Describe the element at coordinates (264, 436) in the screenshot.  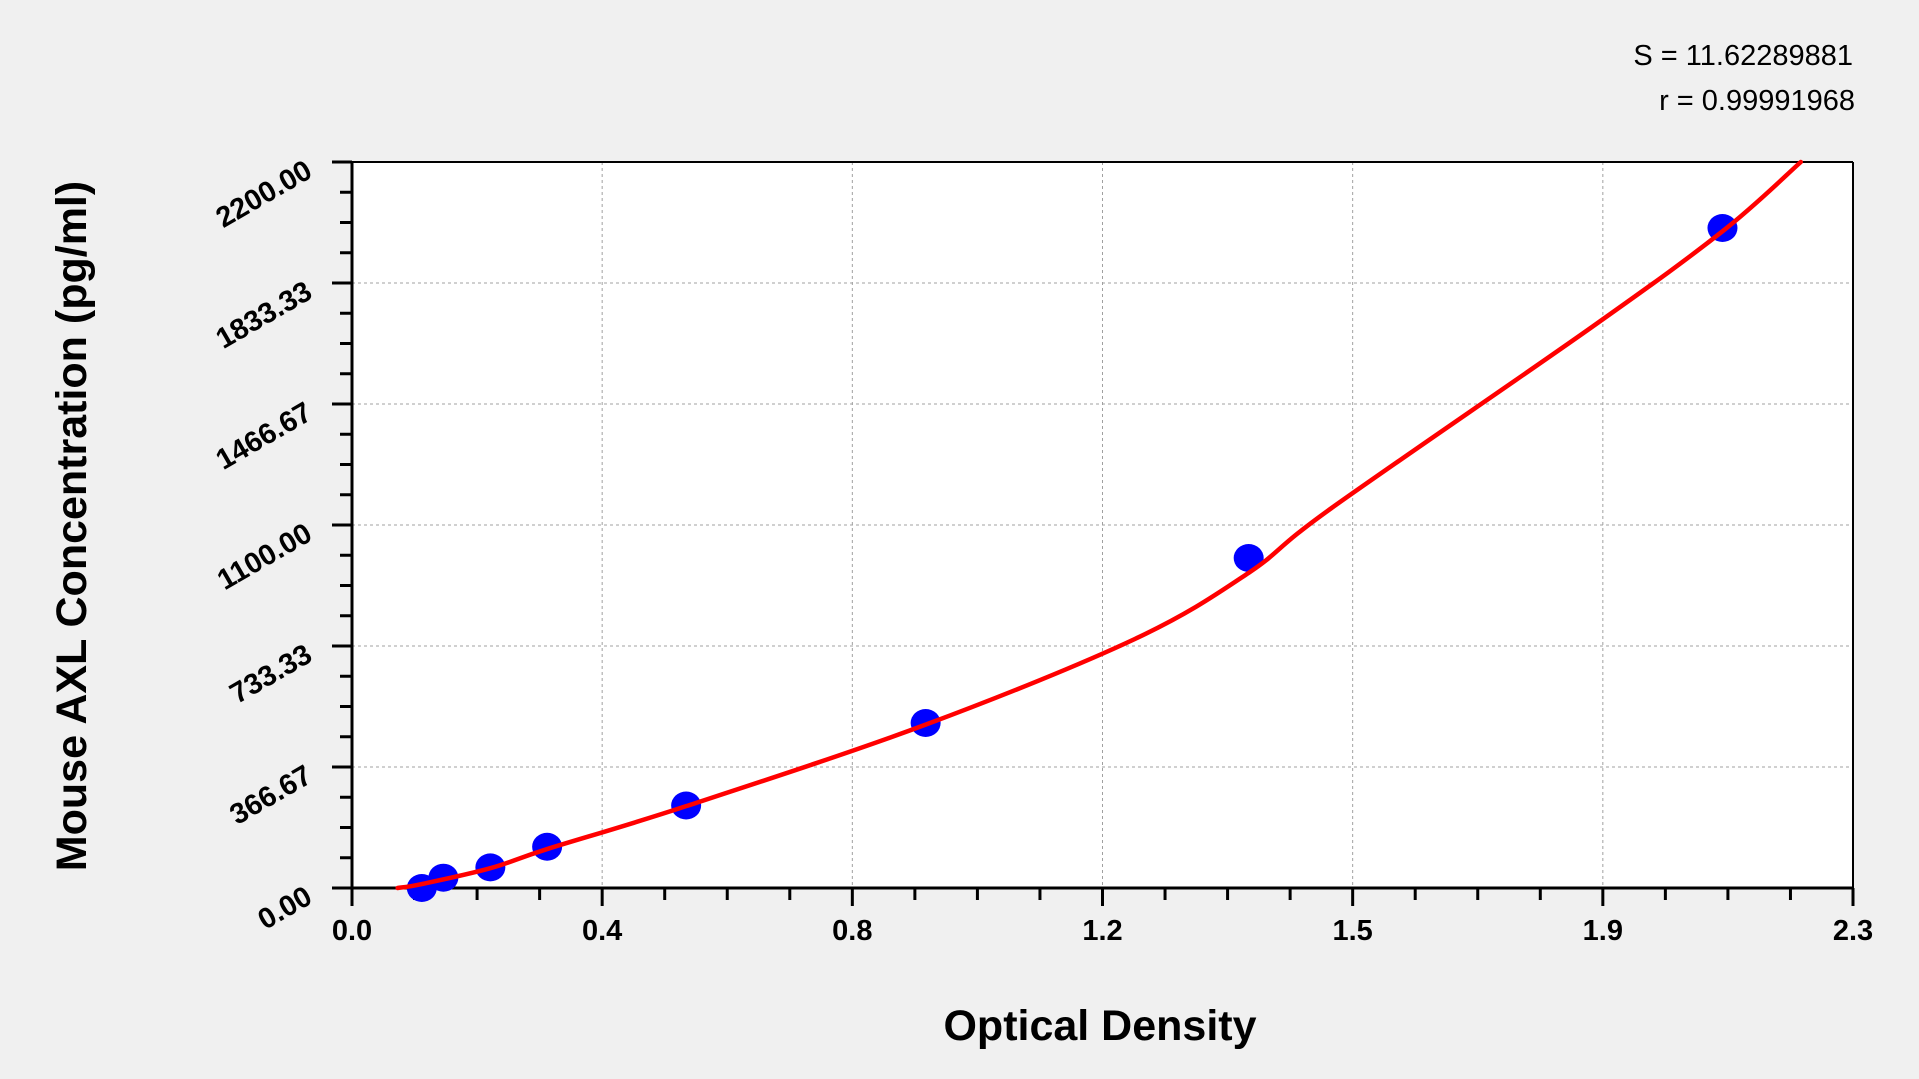
I see `y-tick-label: 1466.67` at that location.